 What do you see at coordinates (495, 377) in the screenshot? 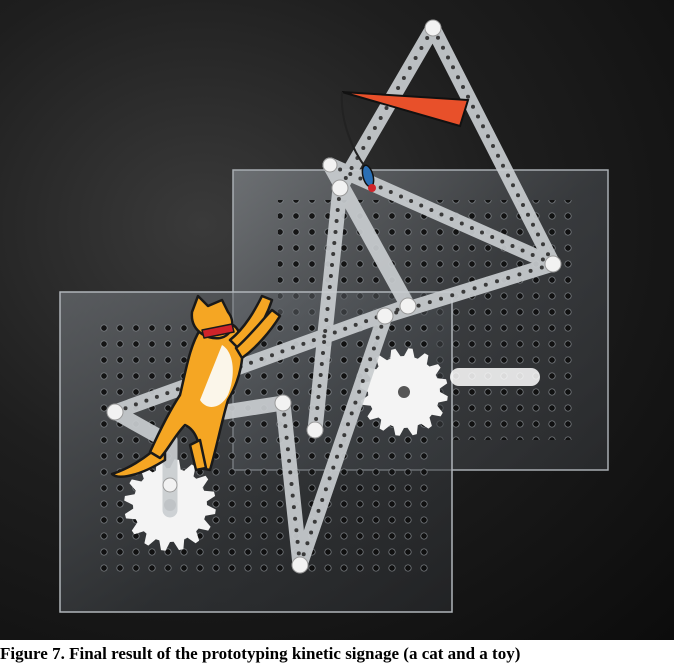
I see `slot-highlight` at bounding box center [495, 377].